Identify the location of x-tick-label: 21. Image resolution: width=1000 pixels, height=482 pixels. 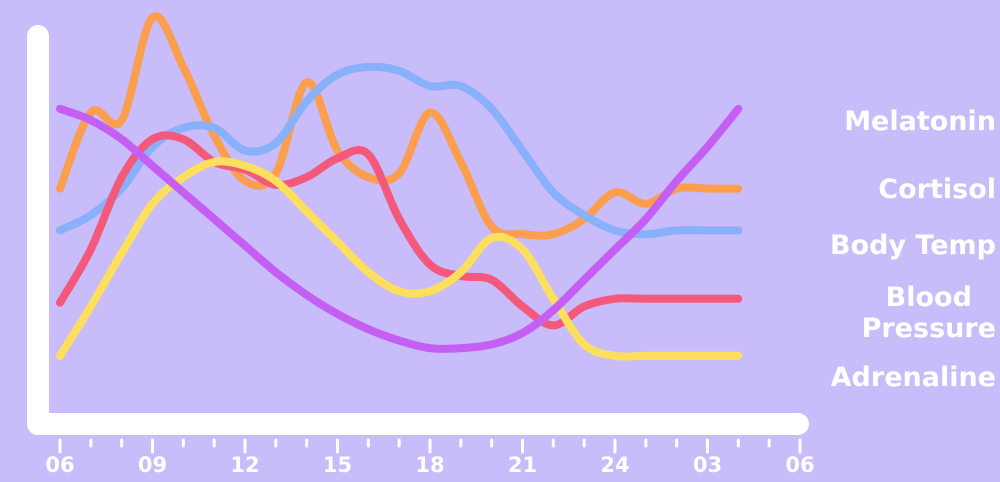
(522, 465).